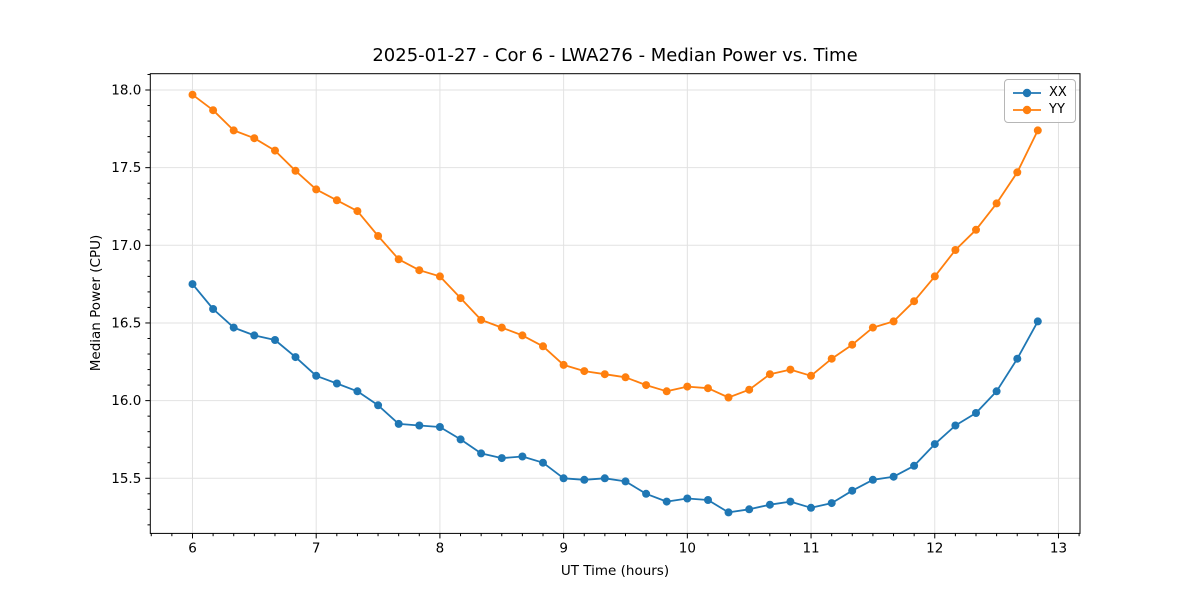 The width and height of the screenshot is (1200, 600). I want to click on legend-label-yy: YY, so click(1057, 109).